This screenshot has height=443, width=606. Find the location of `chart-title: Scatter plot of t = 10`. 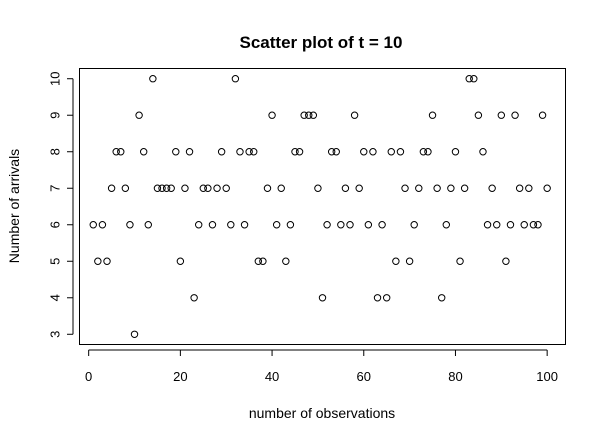

chart-title: Scatter plot of t = 10 is located at coordinates (321, 42).